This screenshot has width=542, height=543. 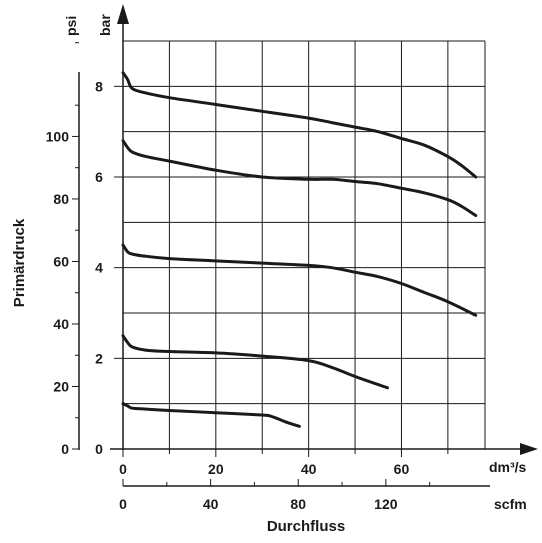 What do you see at coordinates (19, 262) in the screenshot?
I see `y-axis-title: Primärdruck` at bounding box center [19, 262].